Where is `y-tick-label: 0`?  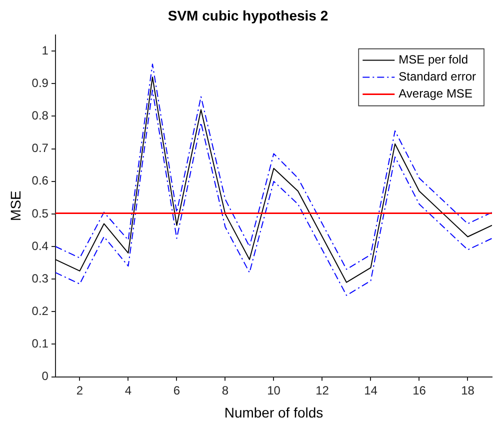
y-tick-label: 0 is located at coordinates (45, 376).